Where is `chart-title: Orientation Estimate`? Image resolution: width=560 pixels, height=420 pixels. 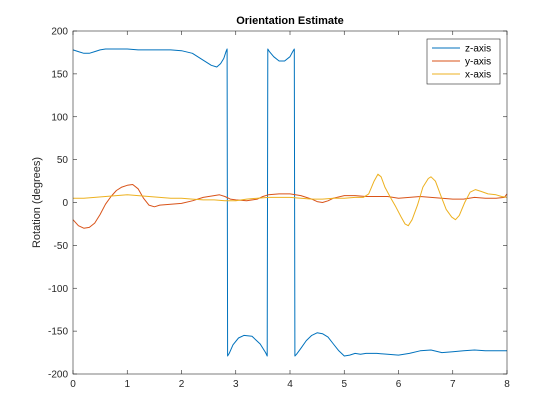
chart-title: Orientation Estimate is located at coordinates (290, 21).